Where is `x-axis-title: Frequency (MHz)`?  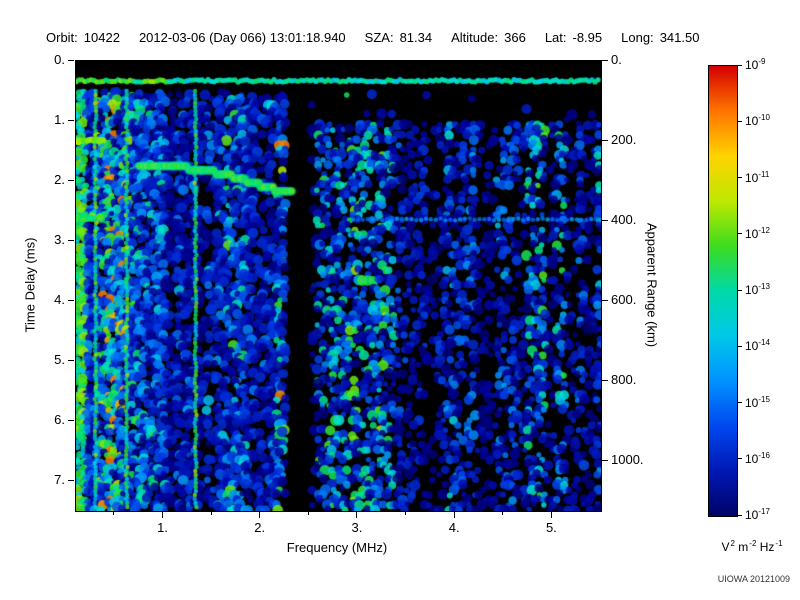 x-axis-title: Frequency (MHz) is located at coordinates (337, 547).